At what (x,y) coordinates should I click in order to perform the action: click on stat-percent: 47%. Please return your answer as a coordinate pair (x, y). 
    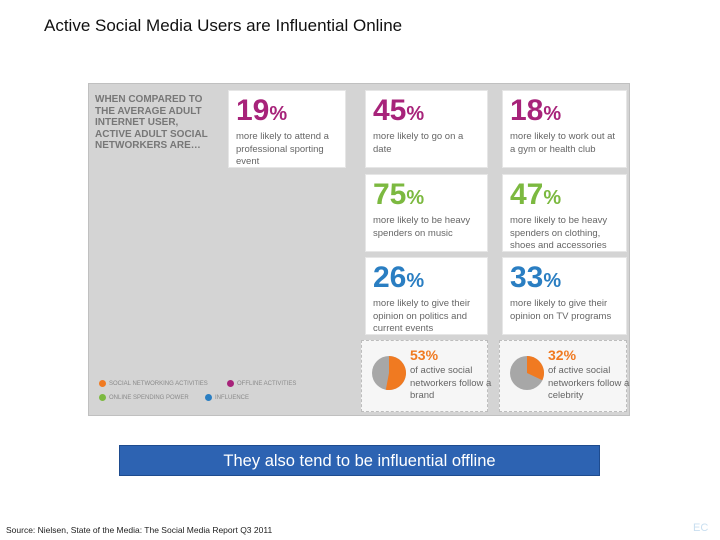
    Looking at the image, I should click on (536, 194).